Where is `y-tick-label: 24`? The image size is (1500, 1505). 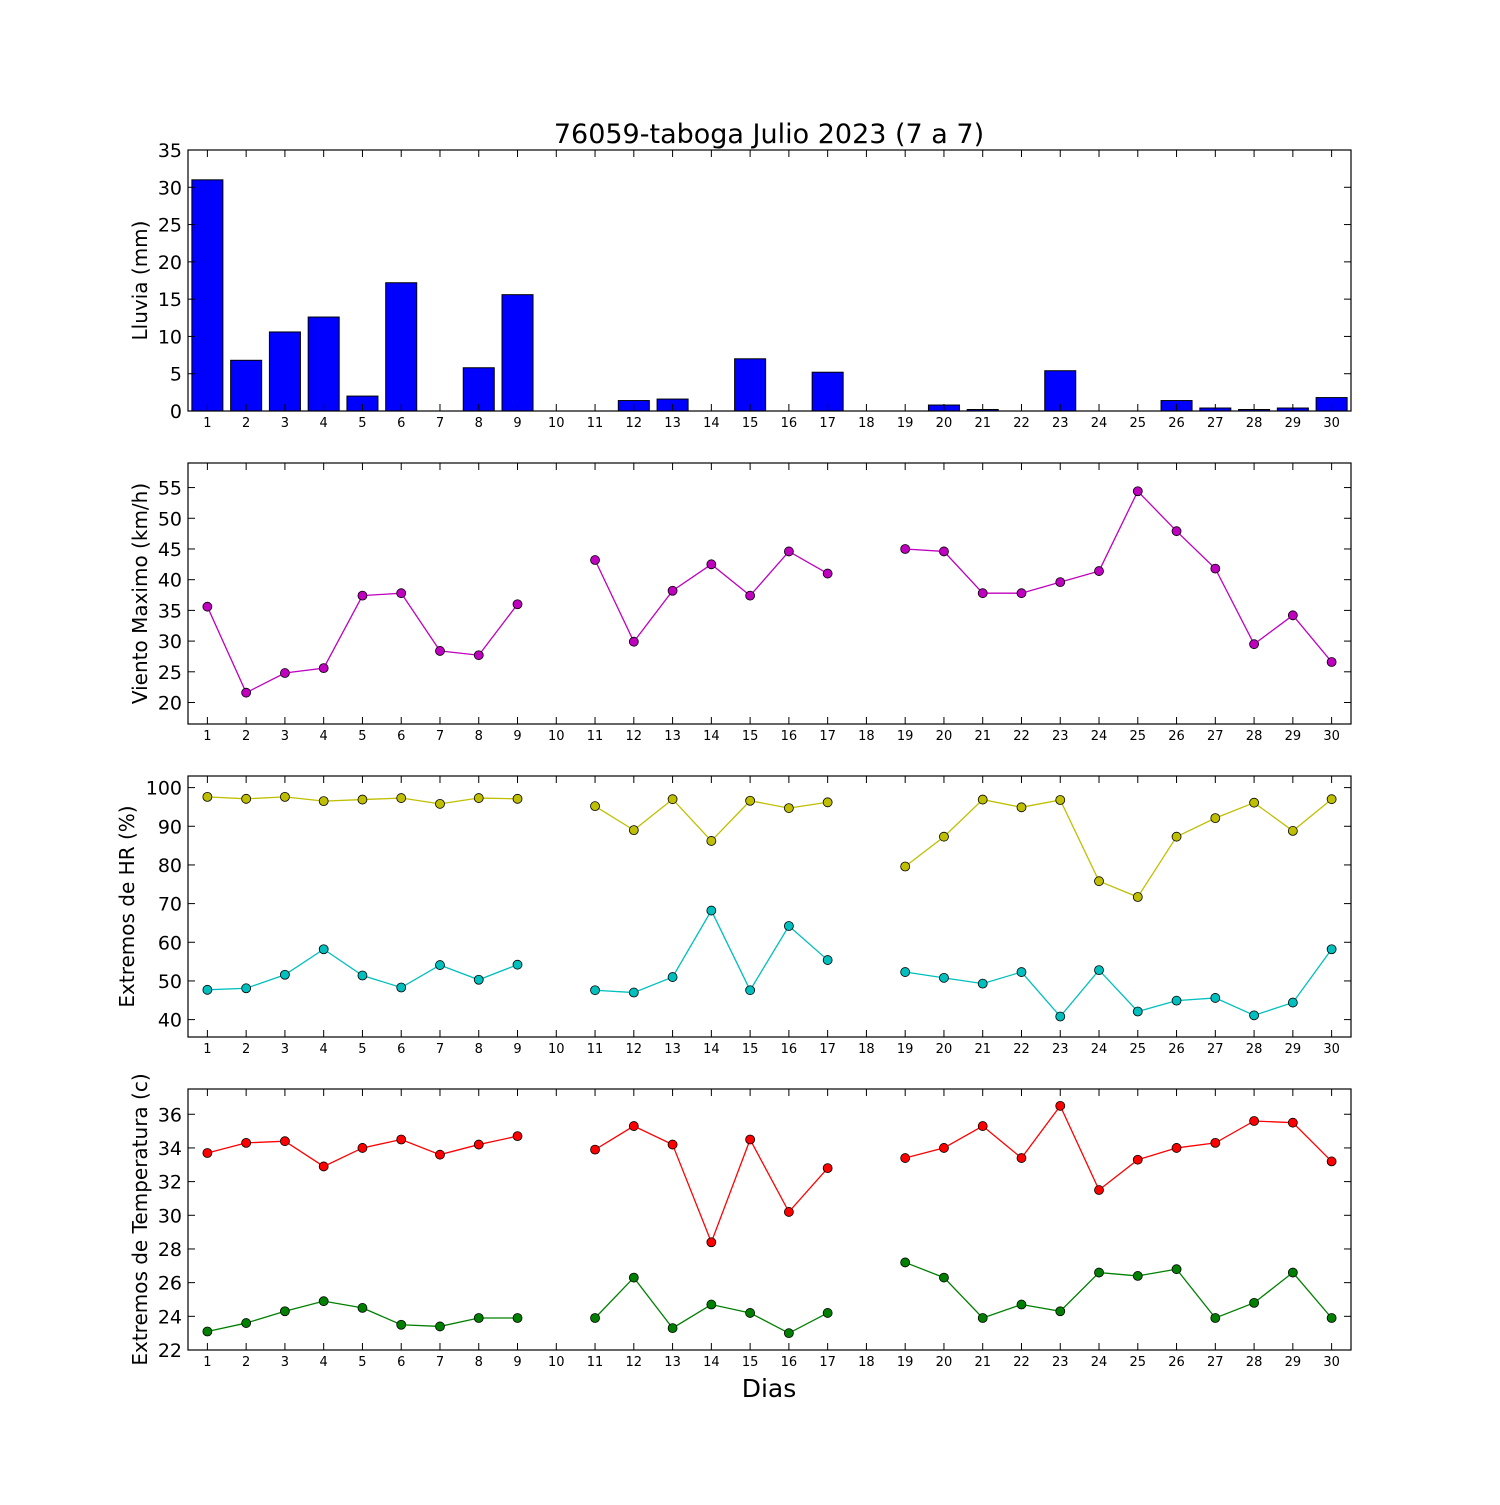
y-tick-label: 24 is located at coordinates (170, 1317).